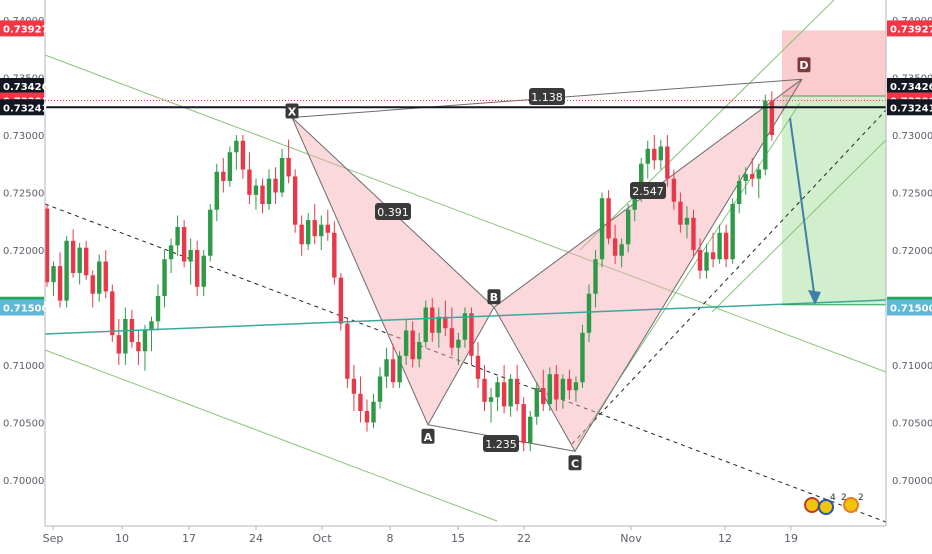 The height and width of the screenshot is (554, 932). I want to click on pattern-point-label: D, so click(803, 65).